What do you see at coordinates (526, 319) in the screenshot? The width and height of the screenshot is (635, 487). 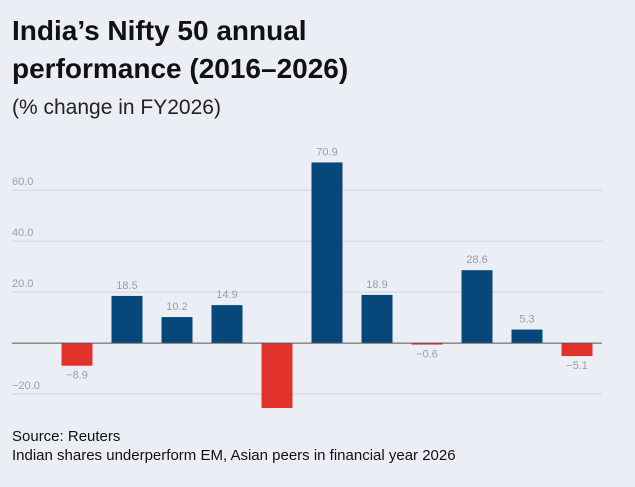 I see `value-label: 5.3` at bounding box center [526, 319].